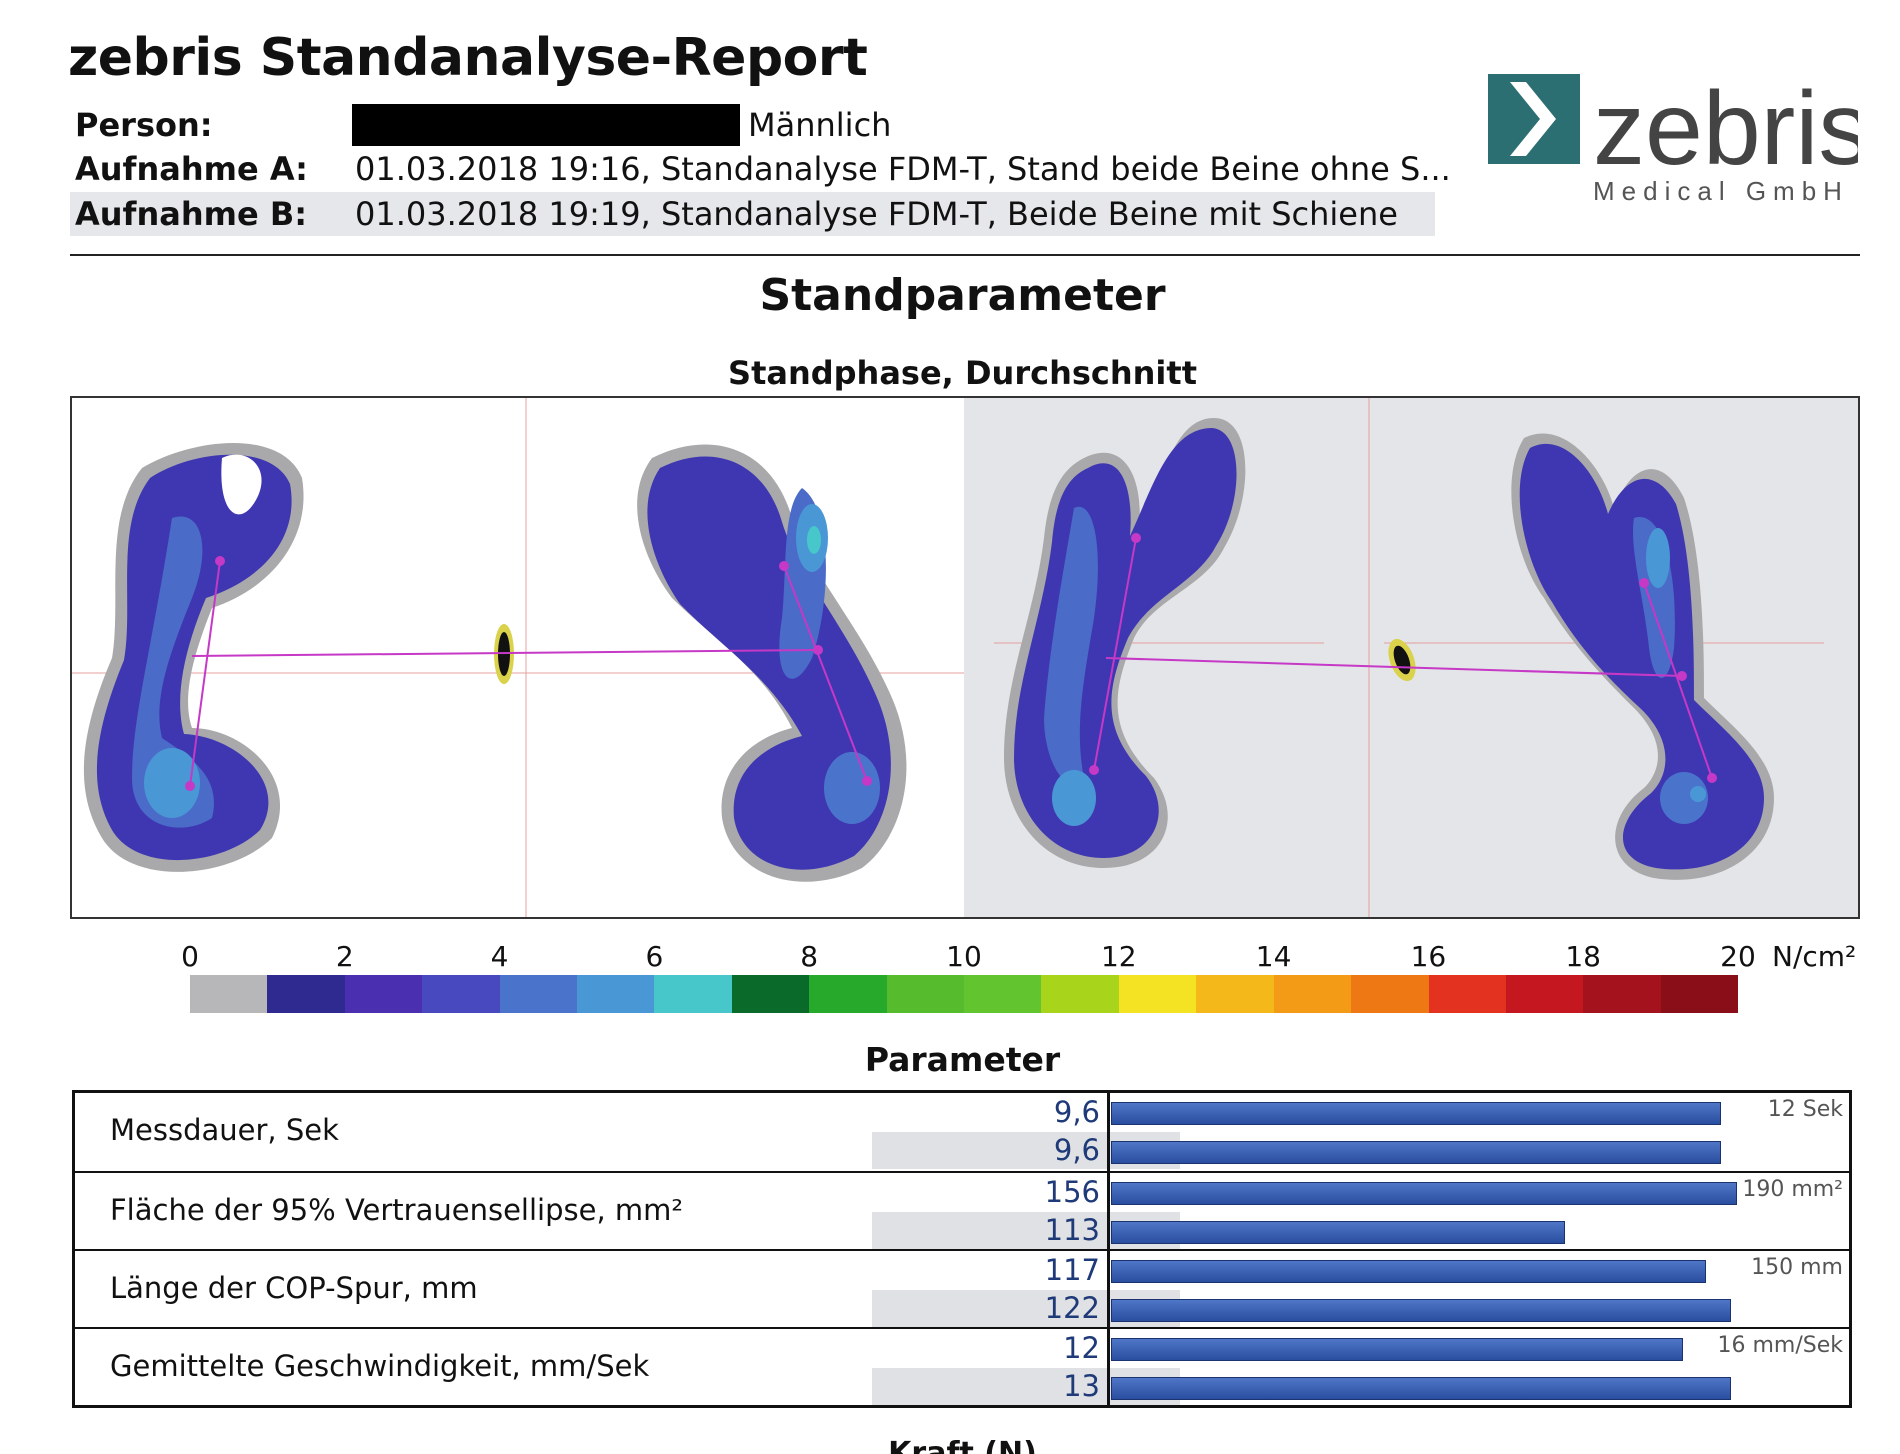 The image size is (1900, 1454). What do you see at coordinates (1797, 1267) in the screenshot?
I see `parameter-max-label: 150 mm` at bounding box center [1797, 1267].